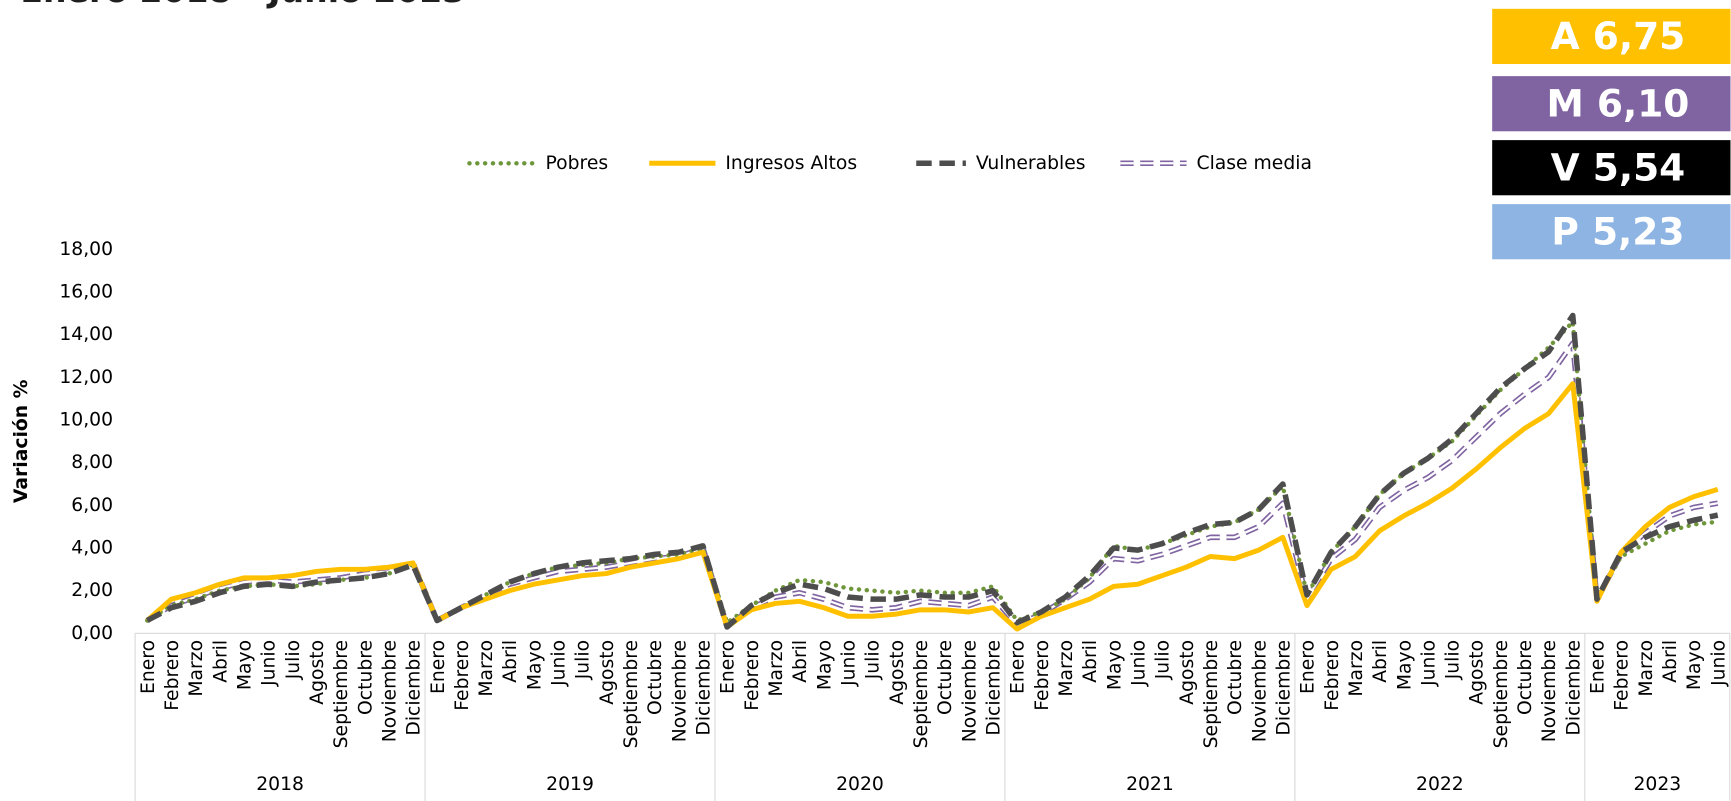  What do you see at coordinates (86, 249) in the screenshot?
I see `y-tick-label: 18,00` at bounding box center [86, 249].